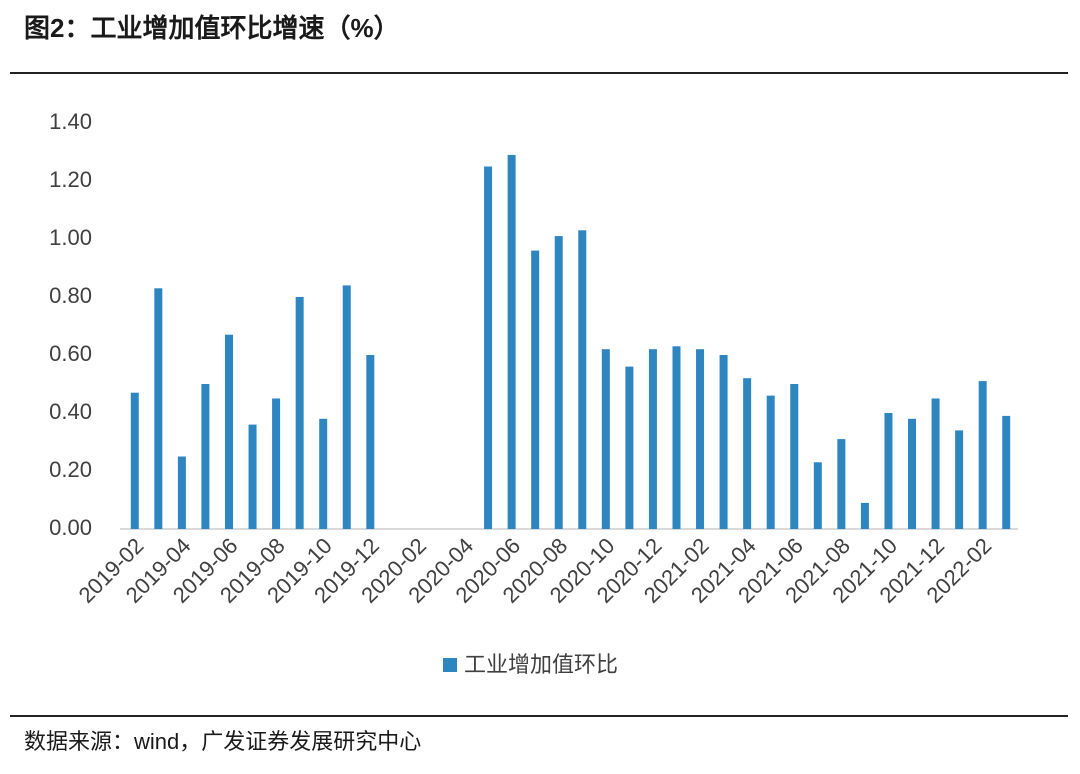 Image resolution: width=1080 pixels, height=774 pixels. Describe the element at coordinates (70, 353) in the screenshot. I see `y-tick-label: 0.60` at that location.